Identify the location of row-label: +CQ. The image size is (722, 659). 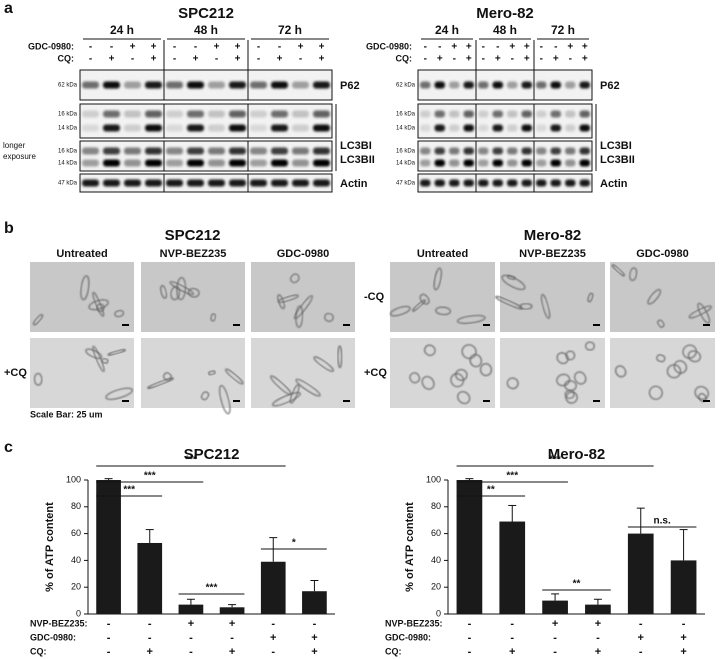
(15, 373).